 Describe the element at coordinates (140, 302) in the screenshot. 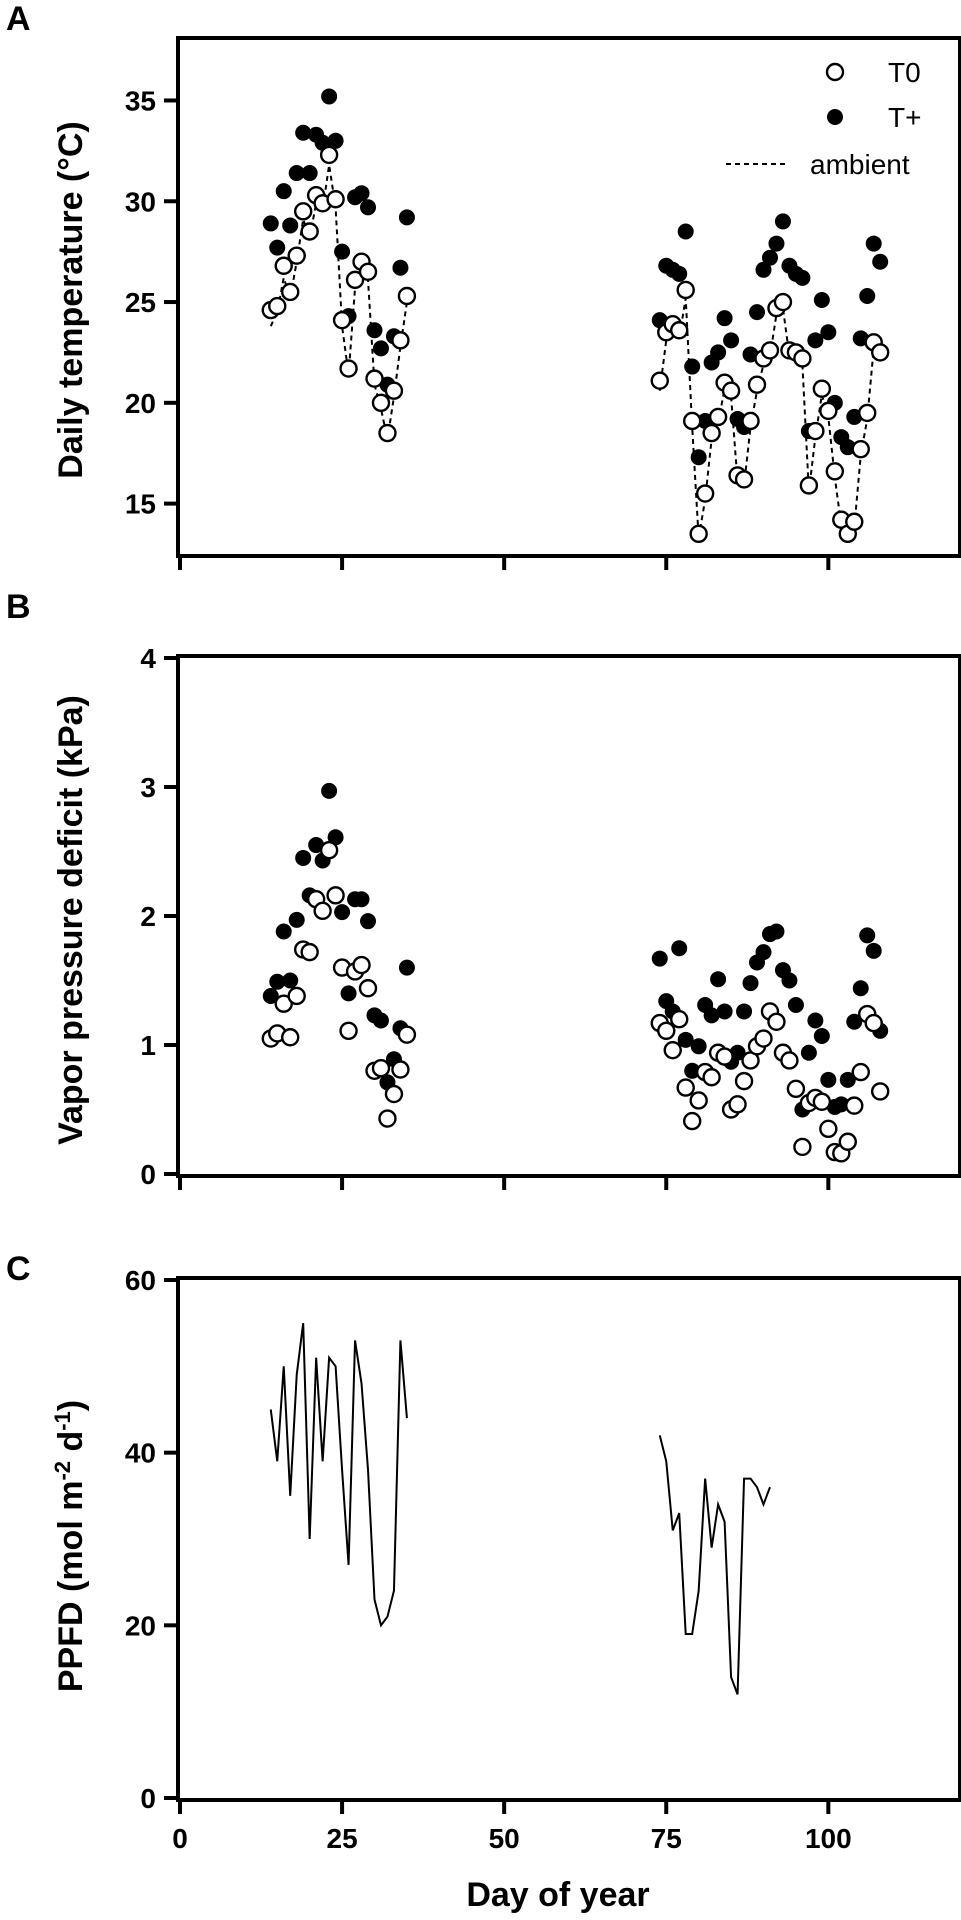

I see `y-tick-label: 25` at that location.